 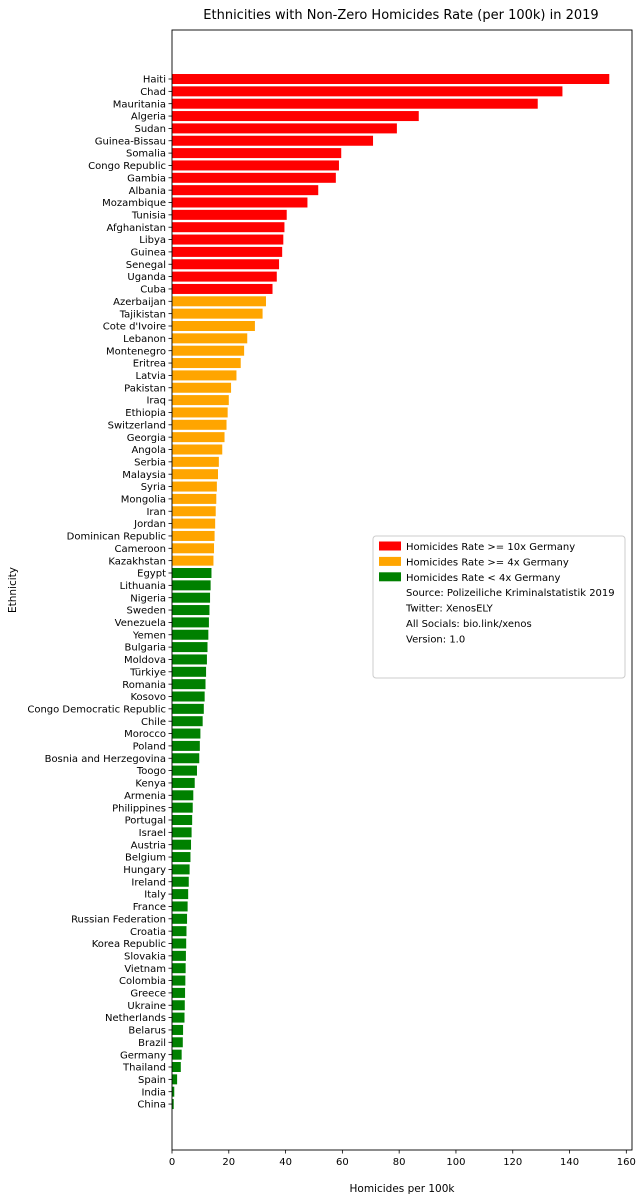 I want to click on y-tick-label-51: Congo Democratic Republic, so click(x=96, y=709).